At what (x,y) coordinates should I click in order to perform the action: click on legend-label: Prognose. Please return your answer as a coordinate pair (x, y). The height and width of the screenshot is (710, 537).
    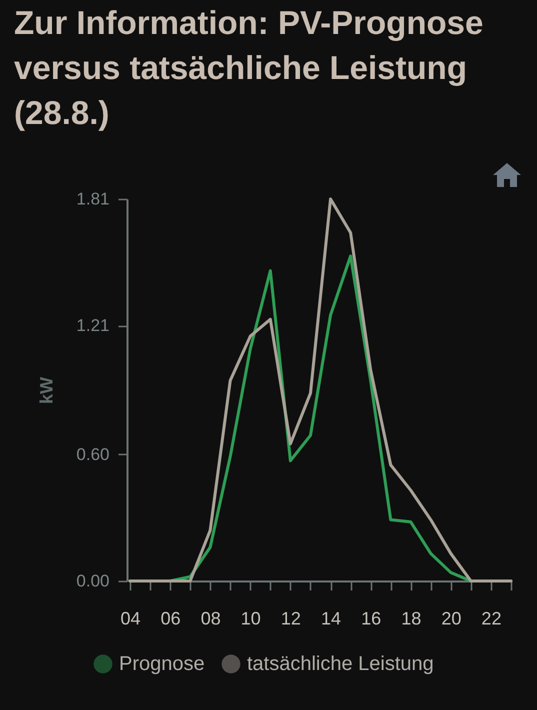
    Looking at the image, I should click on (162, 664).